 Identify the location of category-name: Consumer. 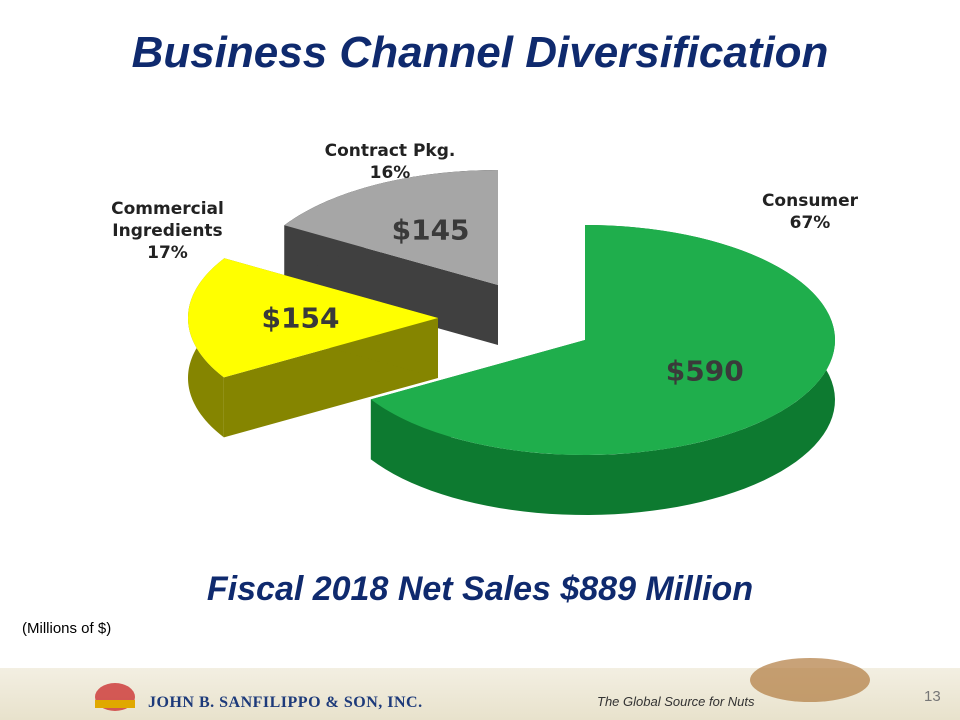
(810, 201).